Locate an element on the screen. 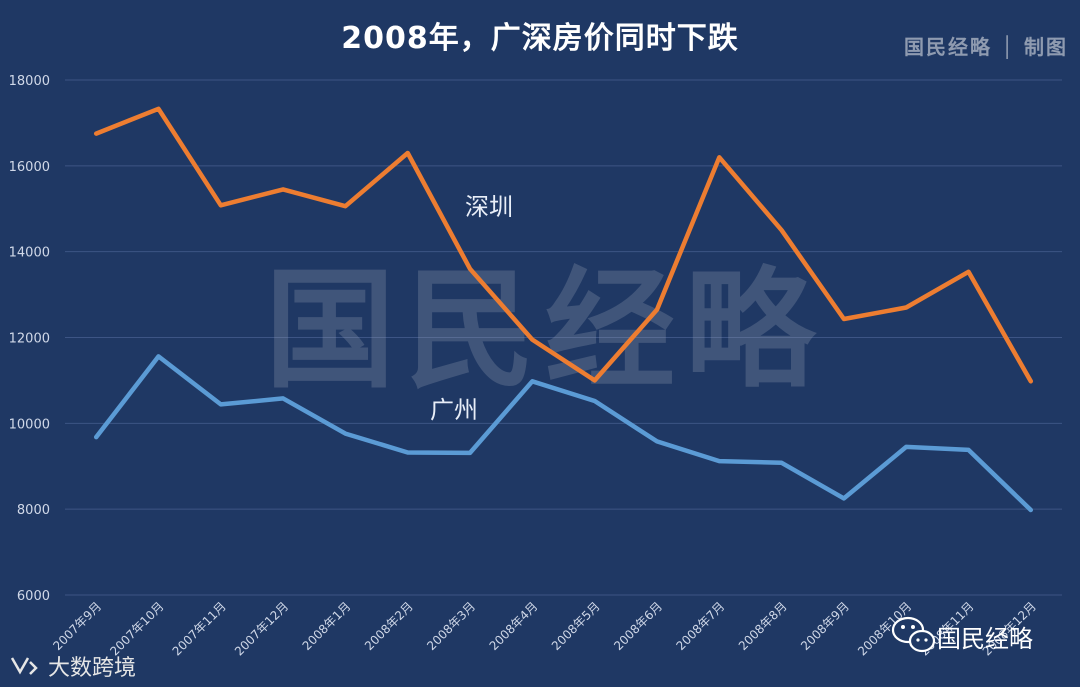  x-tick-label: 2008年1月 is located at coordinates (327, 626).